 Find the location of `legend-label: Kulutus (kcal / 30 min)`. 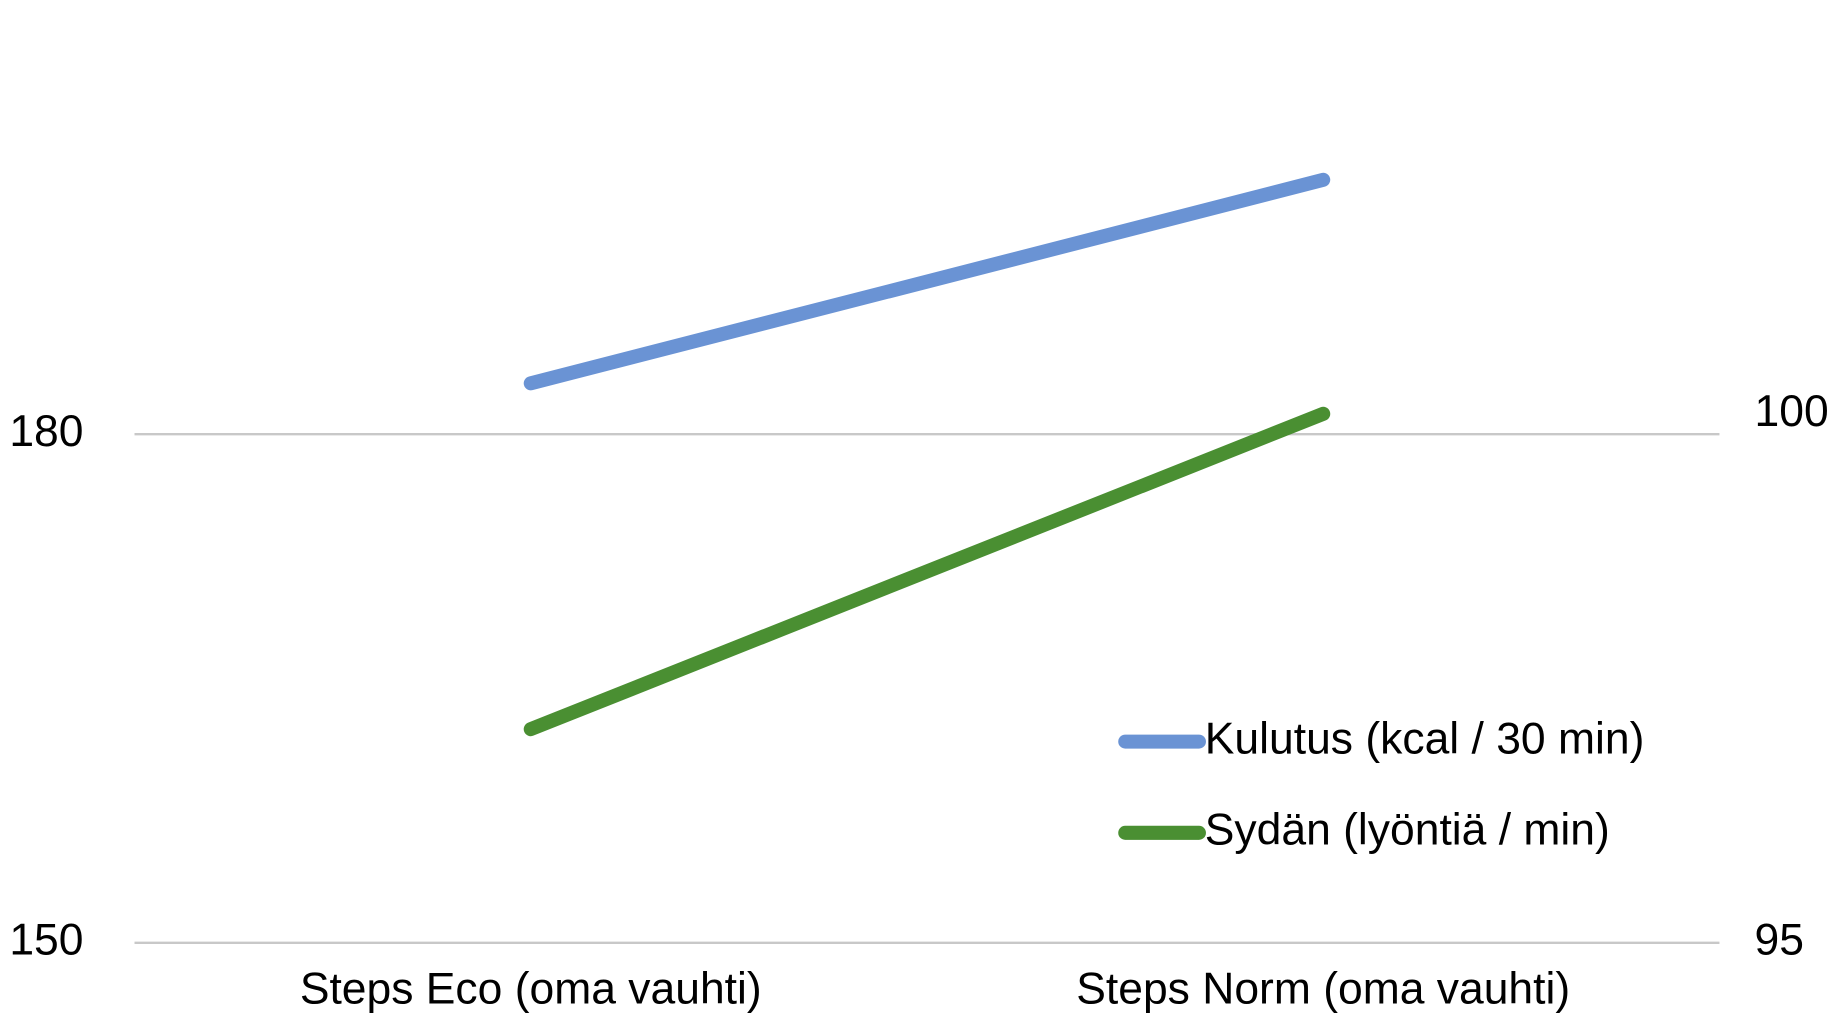

legend-label: Kulutus (kcal / 30 min) is located at coordinates (1425, 738).